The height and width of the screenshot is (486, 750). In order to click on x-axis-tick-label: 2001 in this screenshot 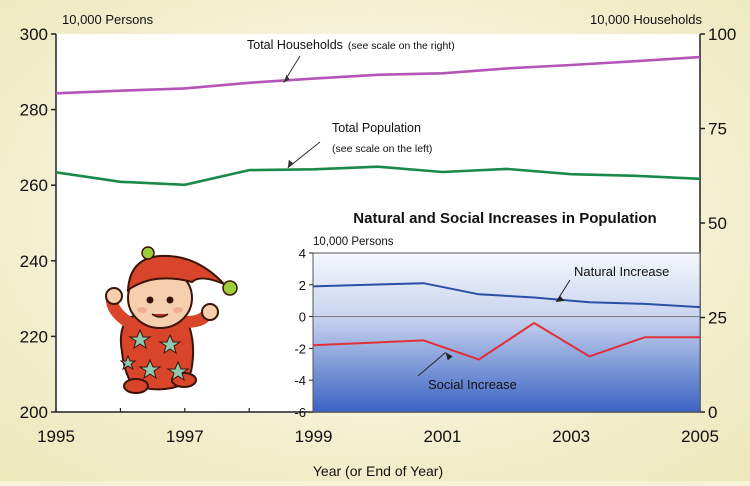, I will do `click(442, 436)`.